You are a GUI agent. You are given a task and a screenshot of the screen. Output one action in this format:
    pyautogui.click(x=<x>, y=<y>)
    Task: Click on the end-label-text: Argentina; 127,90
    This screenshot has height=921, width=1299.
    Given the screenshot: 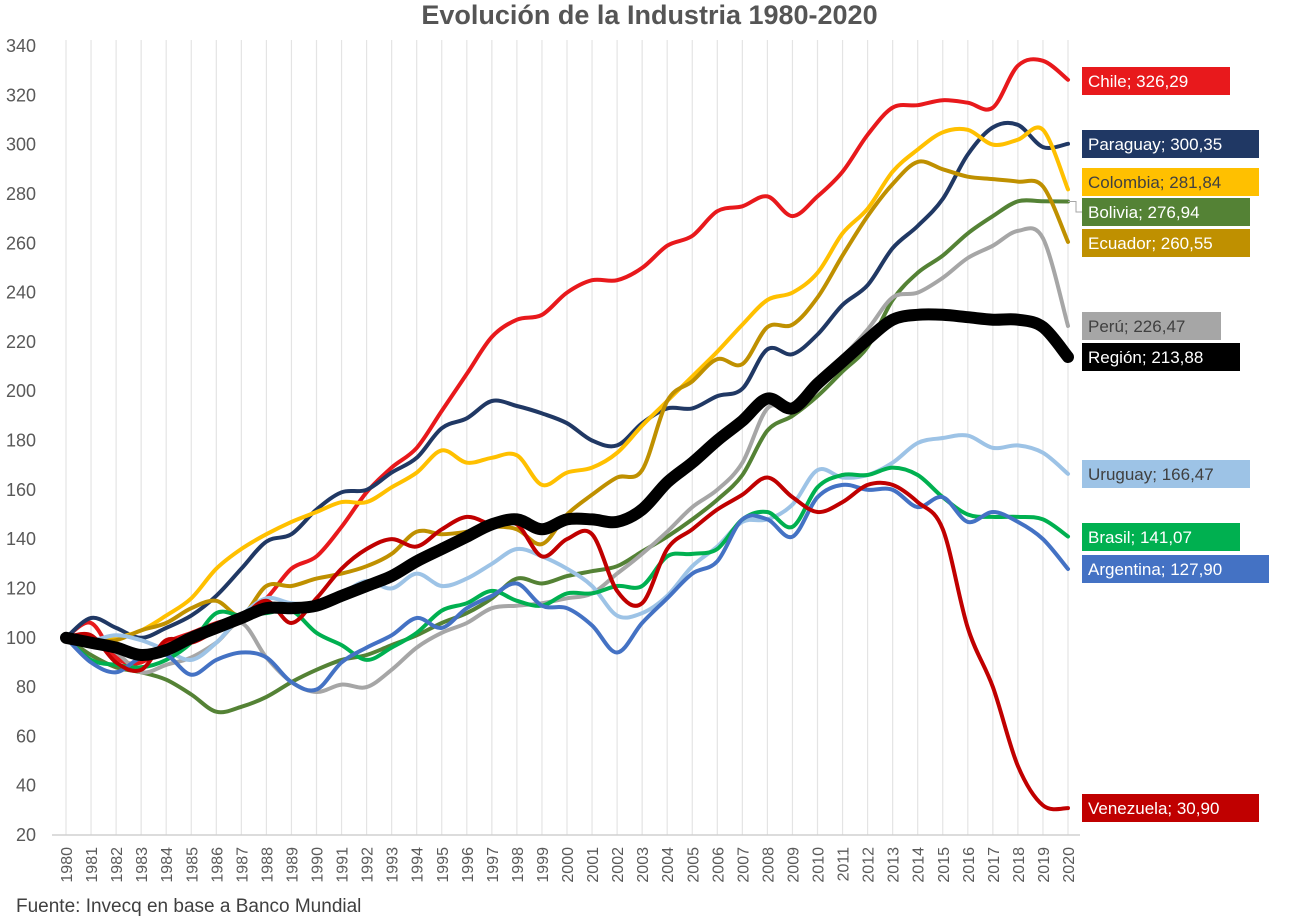 What is the action you would take?
    pyautogui.click(x=1155, y=569)
    